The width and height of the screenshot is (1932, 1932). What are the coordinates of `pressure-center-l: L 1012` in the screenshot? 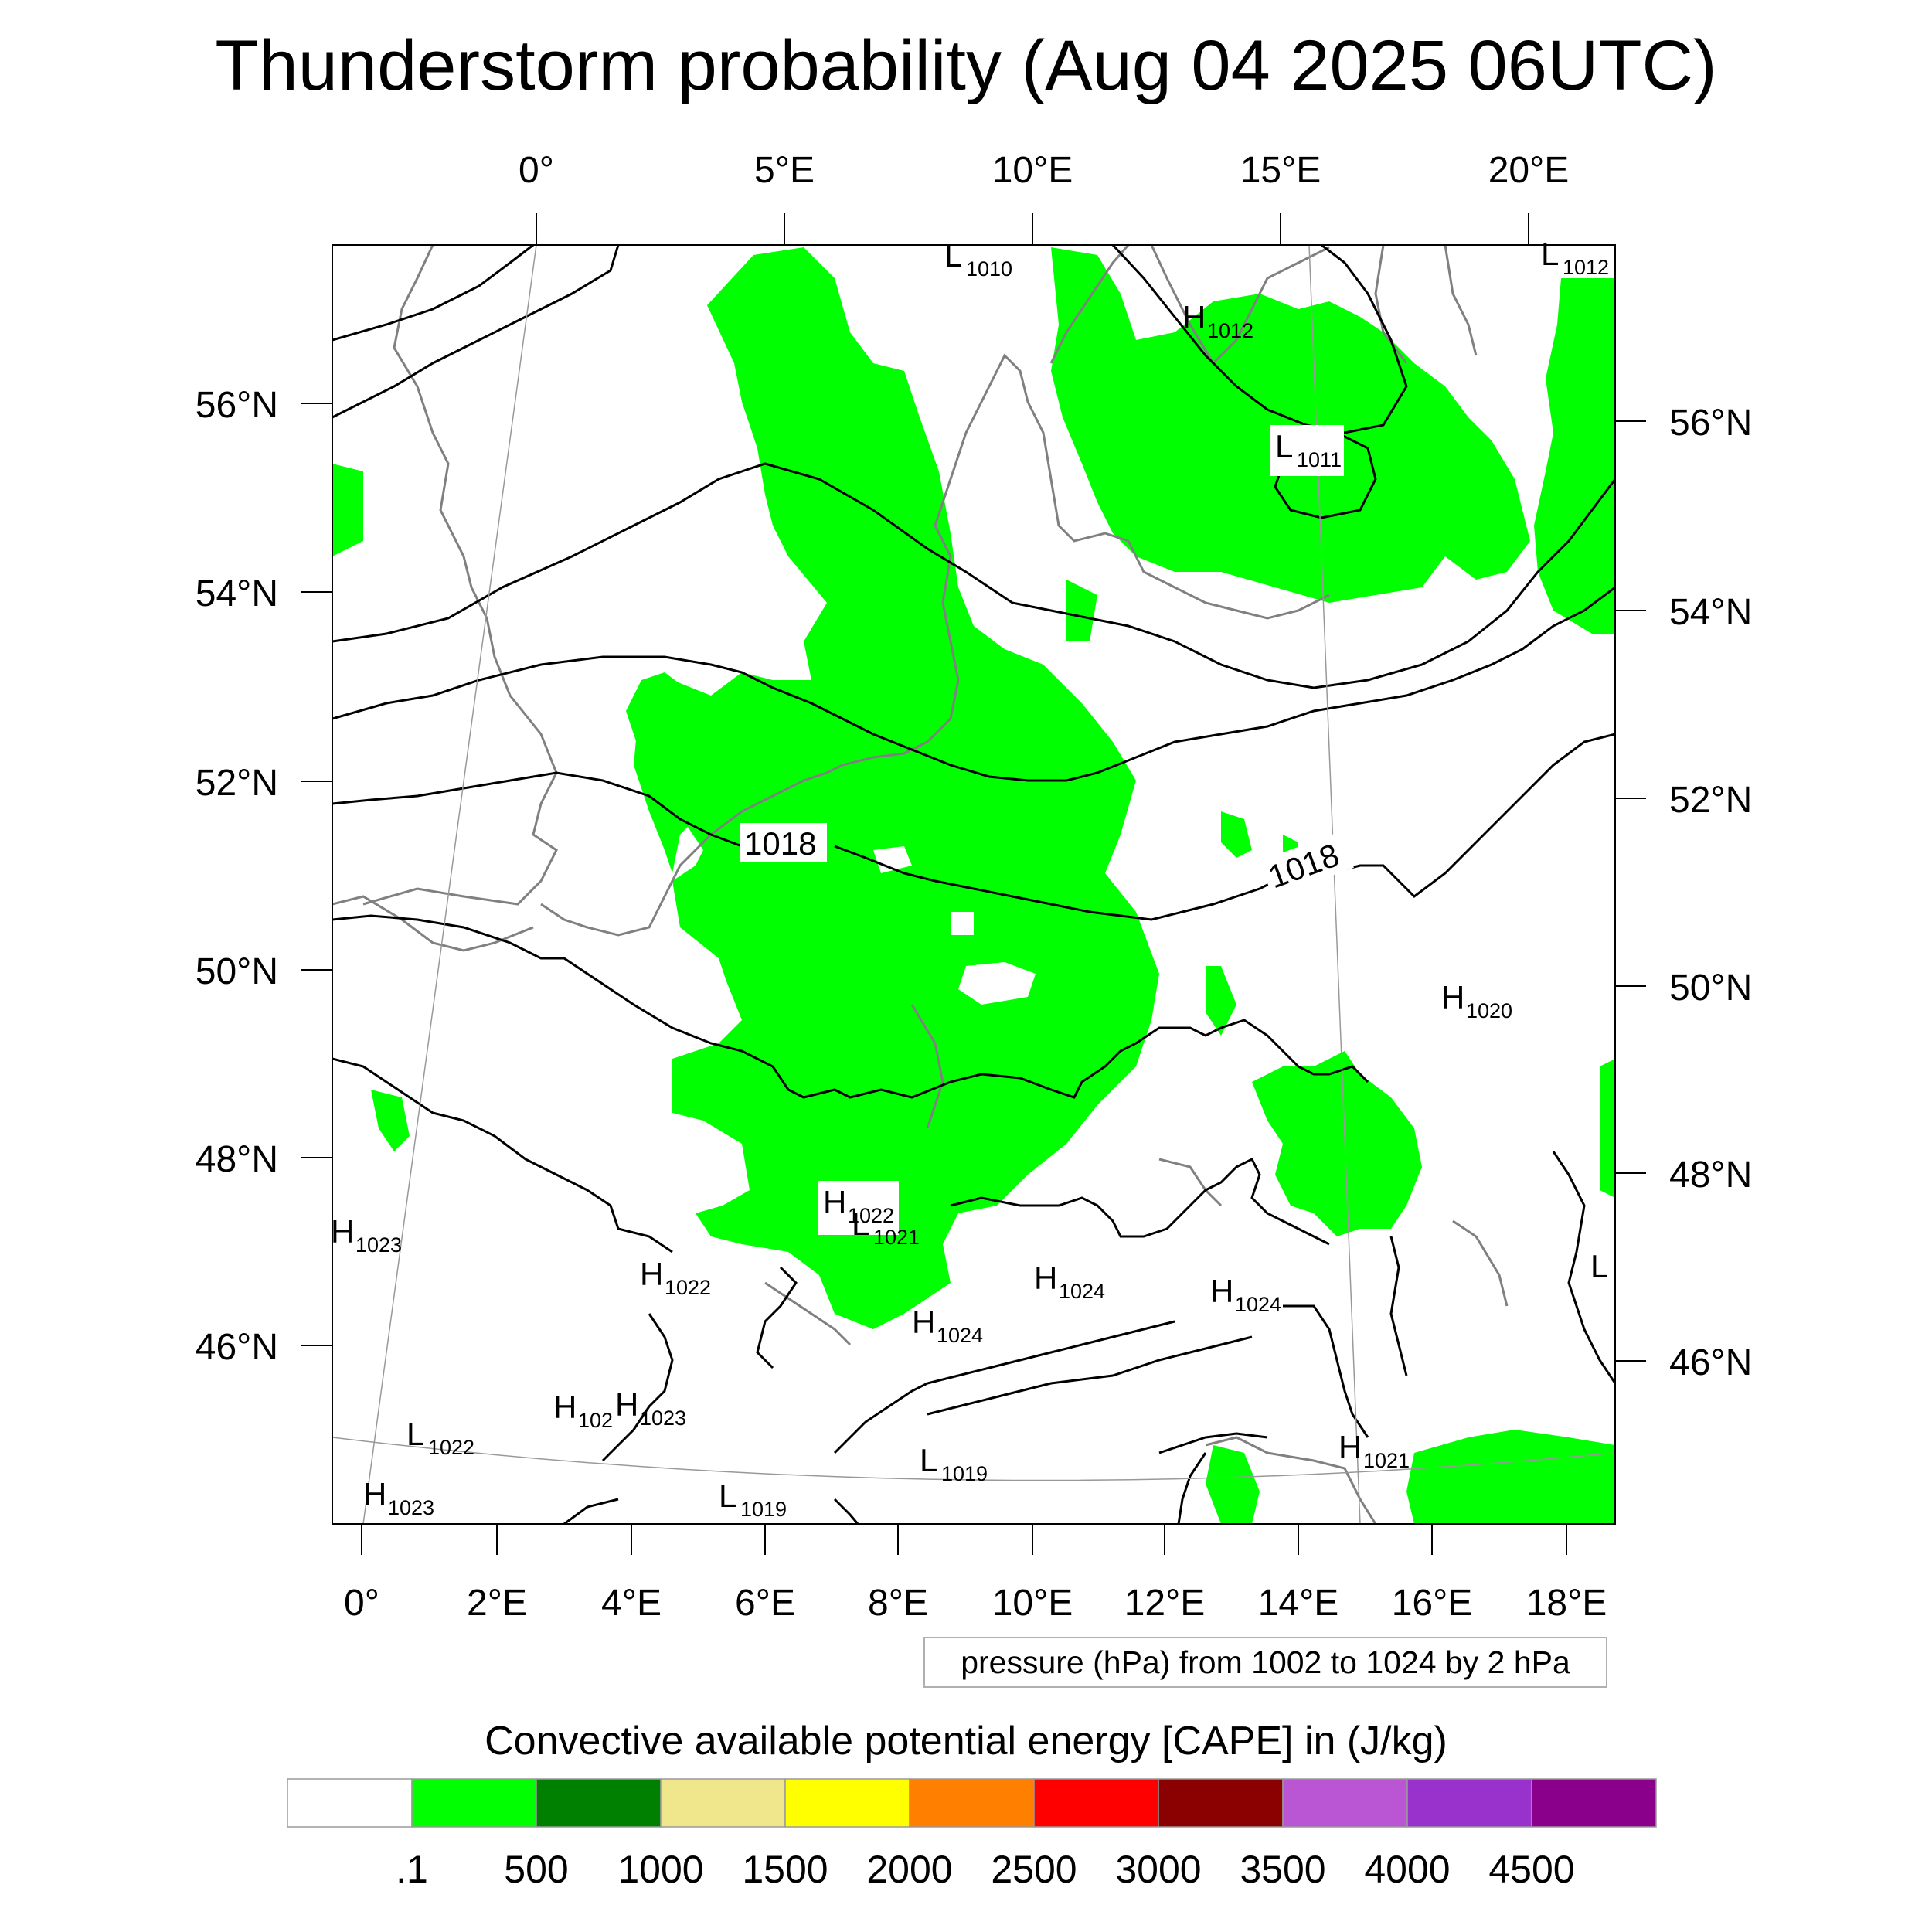 It's located at (1575, 257).